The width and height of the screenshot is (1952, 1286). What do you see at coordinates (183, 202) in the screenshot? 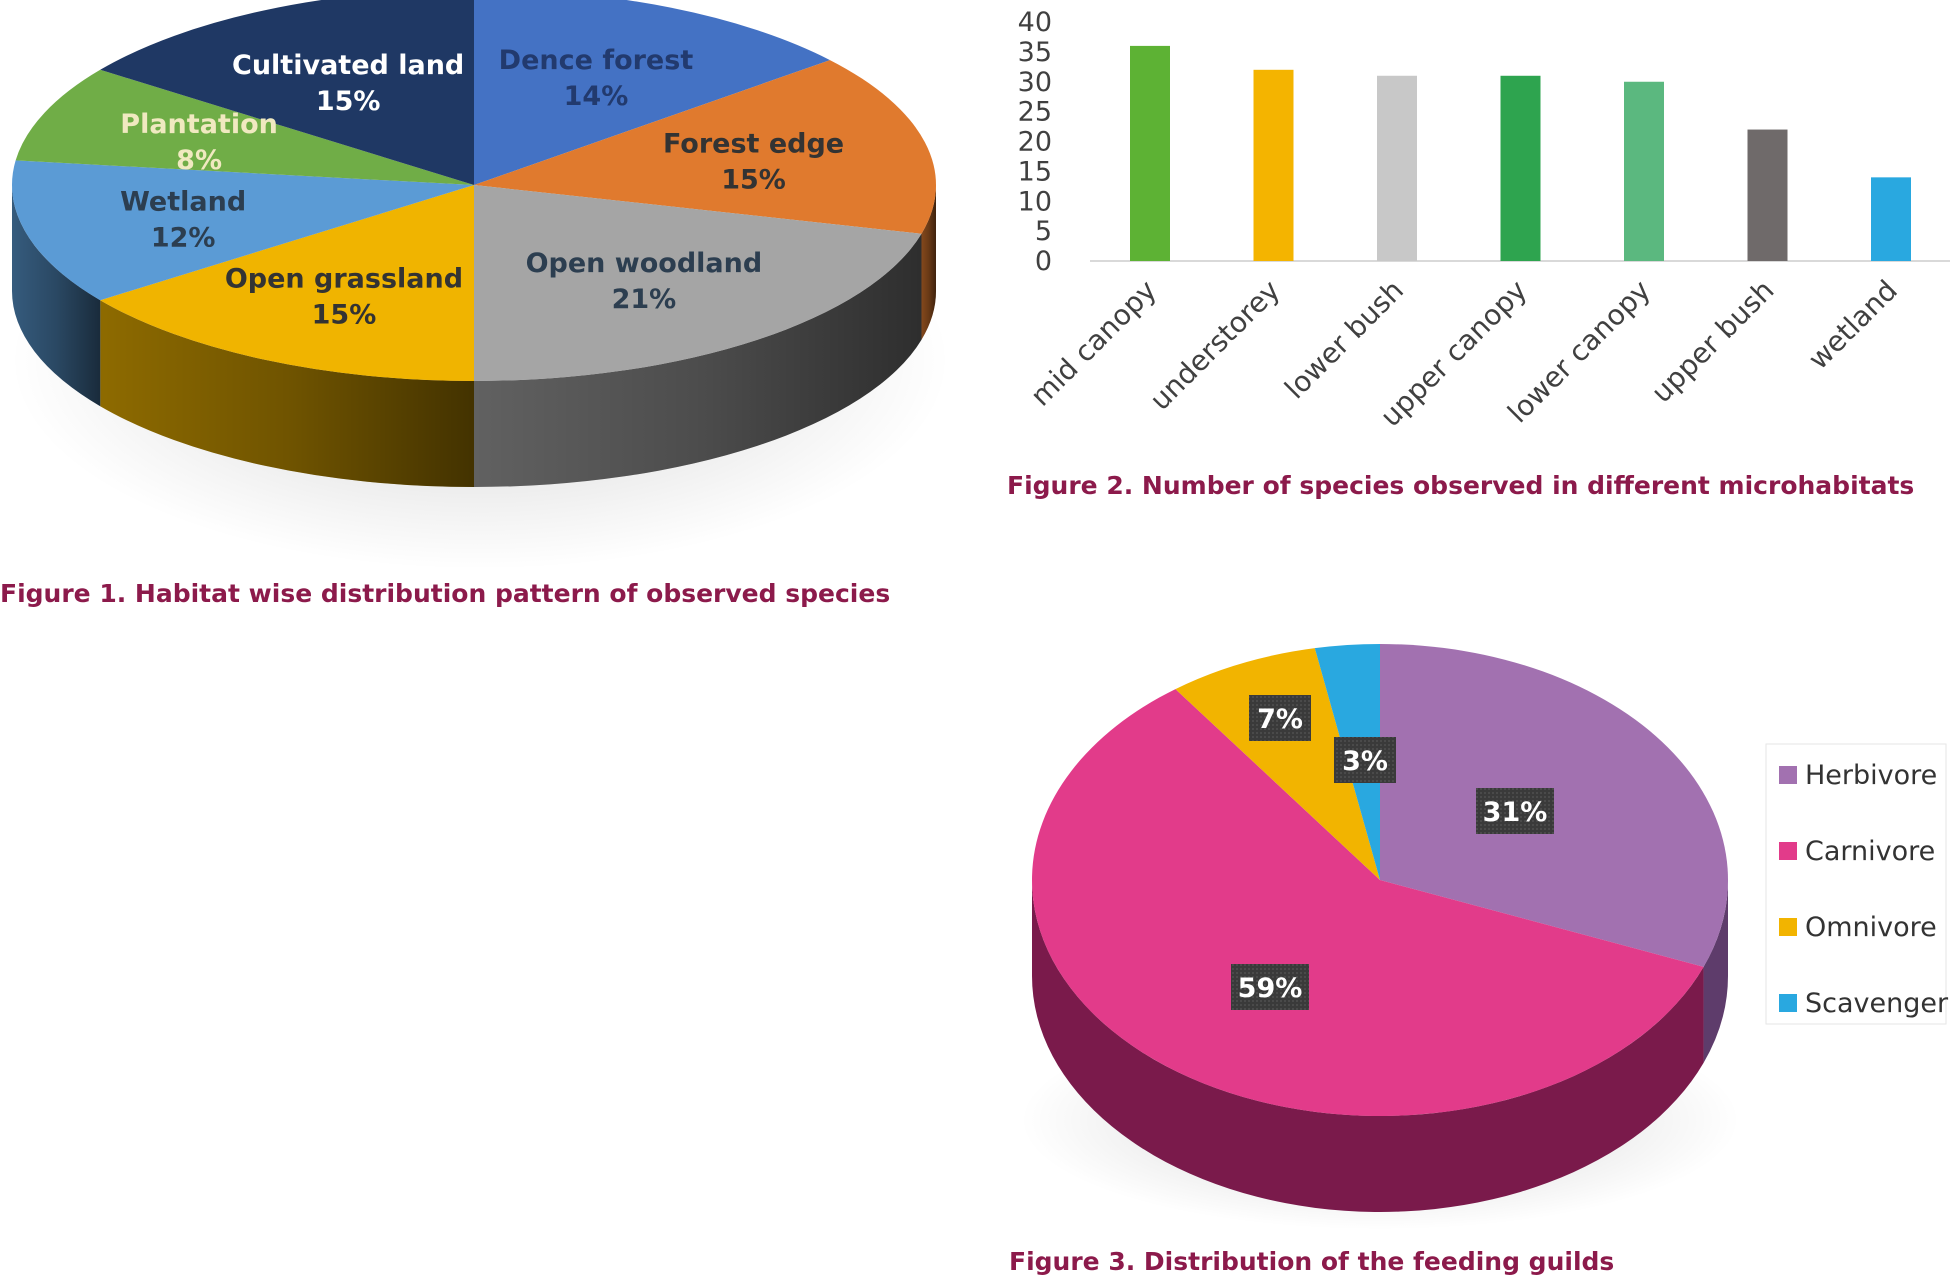
I see `slice-label-wetland: Wetland` at bounding box center [183, 202].